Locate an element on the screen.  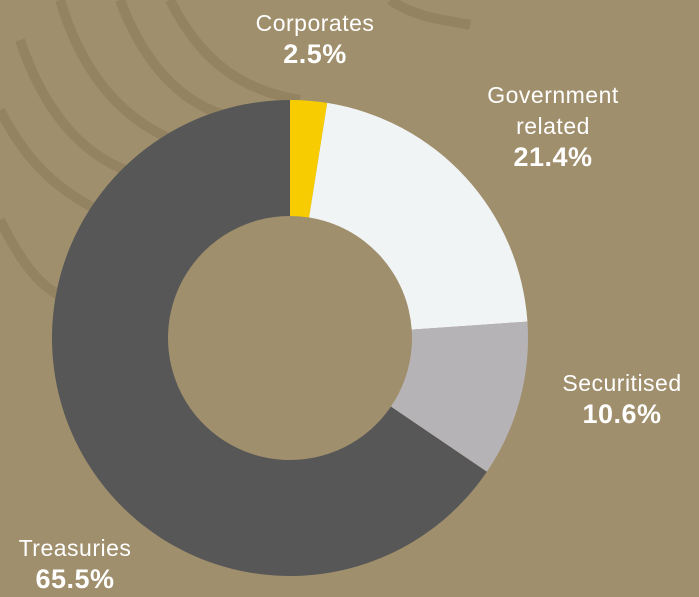
category-label: Government related is located at coordinates (553, 110).